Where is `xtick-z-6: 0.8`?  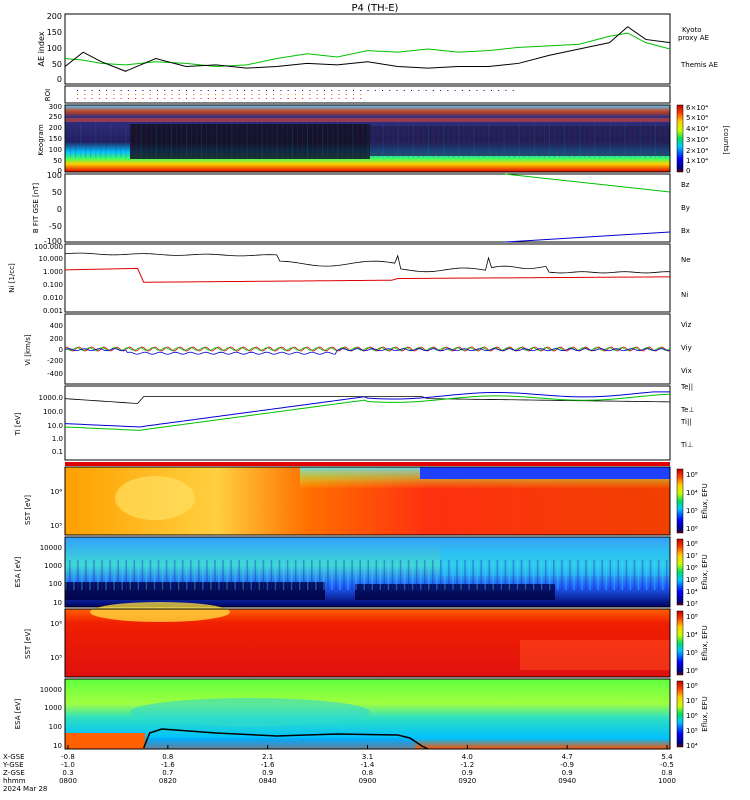 xtick-z-6: 0.8 is located at coordinates (666, 773).